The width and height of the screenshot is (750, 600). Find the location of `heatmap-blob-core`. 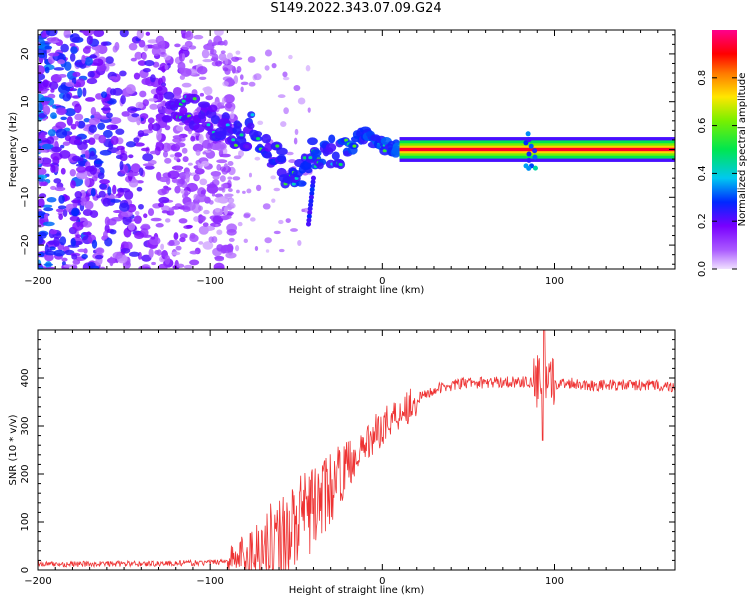

heatmap-blob-core is located at coordinates (310, 157).